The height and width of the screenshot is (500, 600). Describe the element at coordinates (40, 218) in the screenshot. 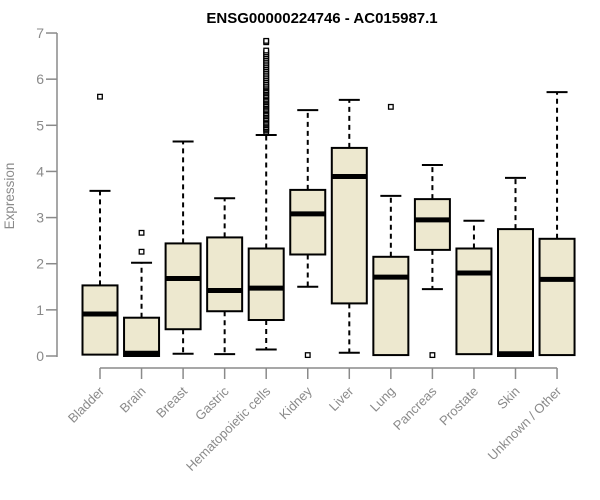

I see `y-tick-label: 3` at that location.